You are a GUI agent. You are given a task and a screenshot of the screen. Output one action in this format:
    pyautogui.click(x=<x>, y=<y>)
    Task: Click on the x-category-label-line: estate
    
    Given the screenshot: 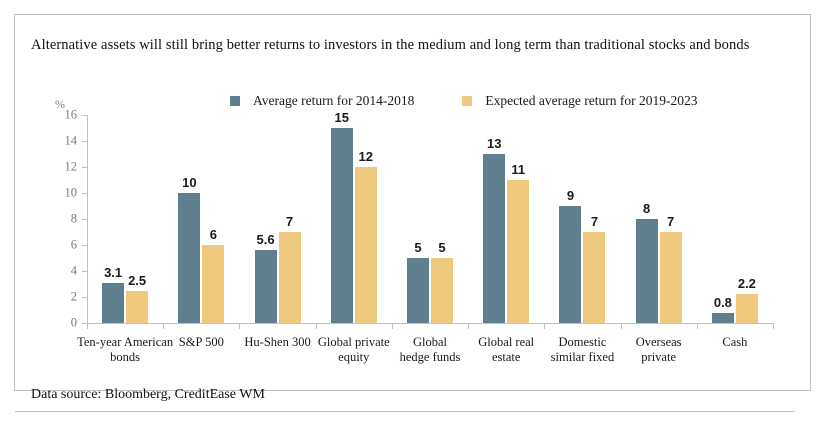 What is the action you would take?
    pyautogui.click(x=506, y=357)
    